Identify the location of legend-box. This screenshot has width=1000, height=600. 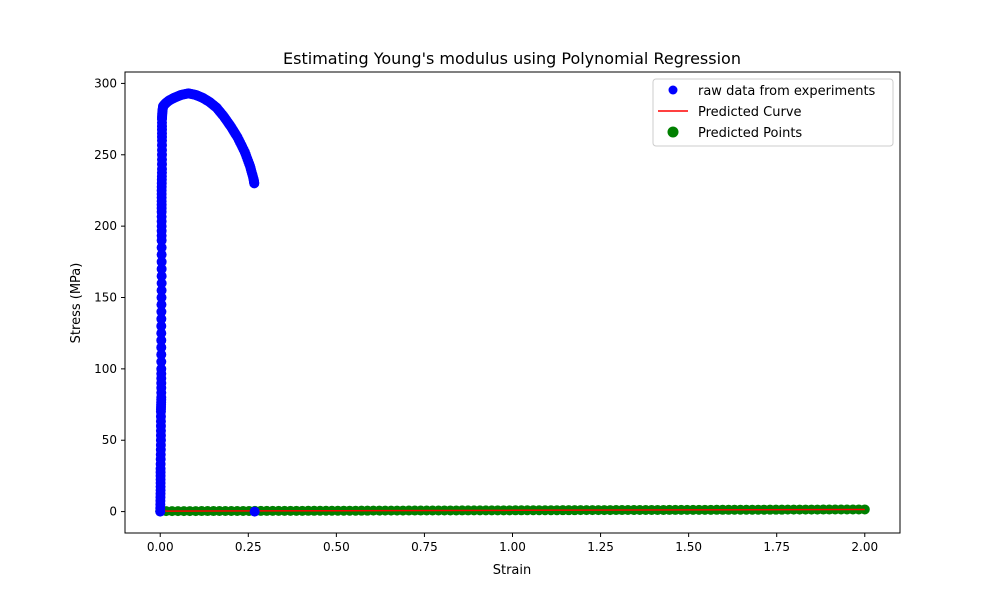
(773, 112).